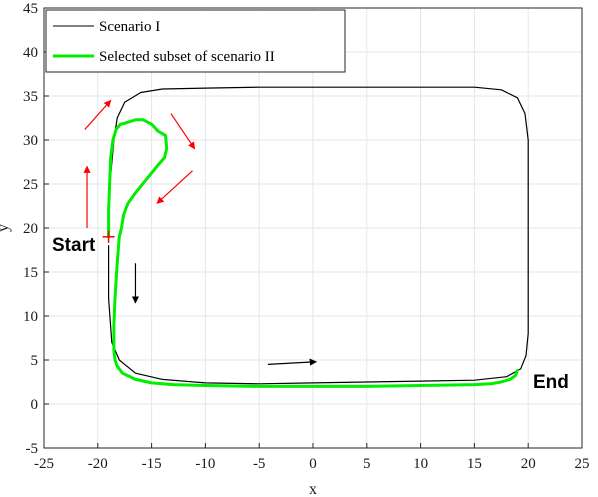 The width and height of the screenshot is (598, 497). What do you see at coordinates (44, 464) in the screenshot?
I see `x-tick-label-minus-25: -25` at bounding box center [44, 464].